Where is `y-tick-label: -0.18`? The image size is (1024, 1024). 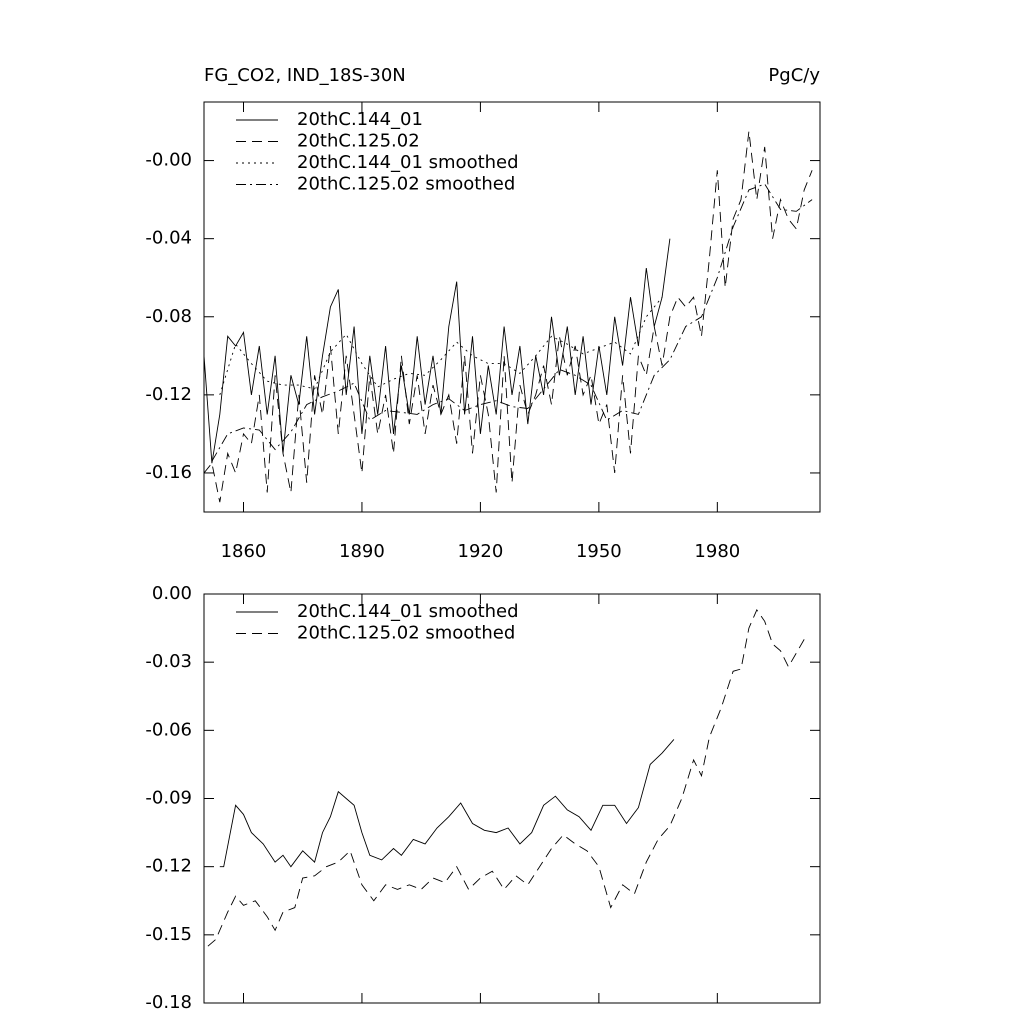
y-tick-label: -0.18 is located at coordinates (168, 1002).